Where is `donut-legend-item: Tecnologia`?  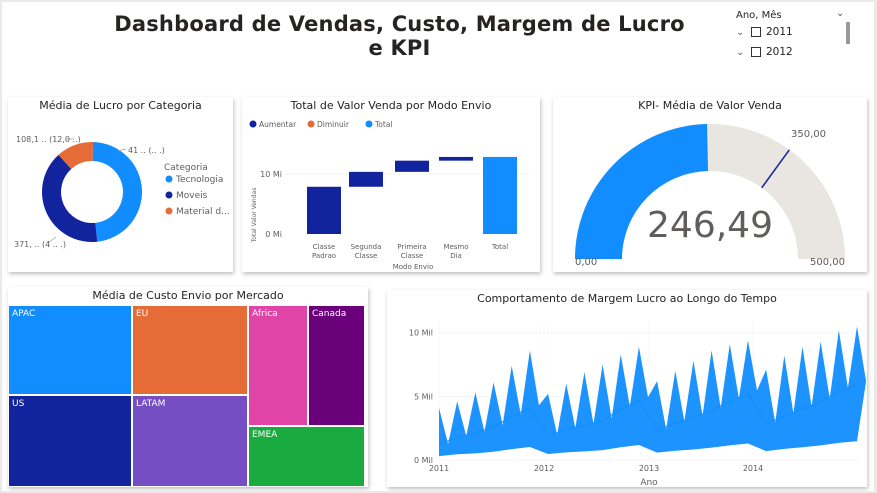 donut-legend-item: Tecnologia is located at coordinates (199, 180).